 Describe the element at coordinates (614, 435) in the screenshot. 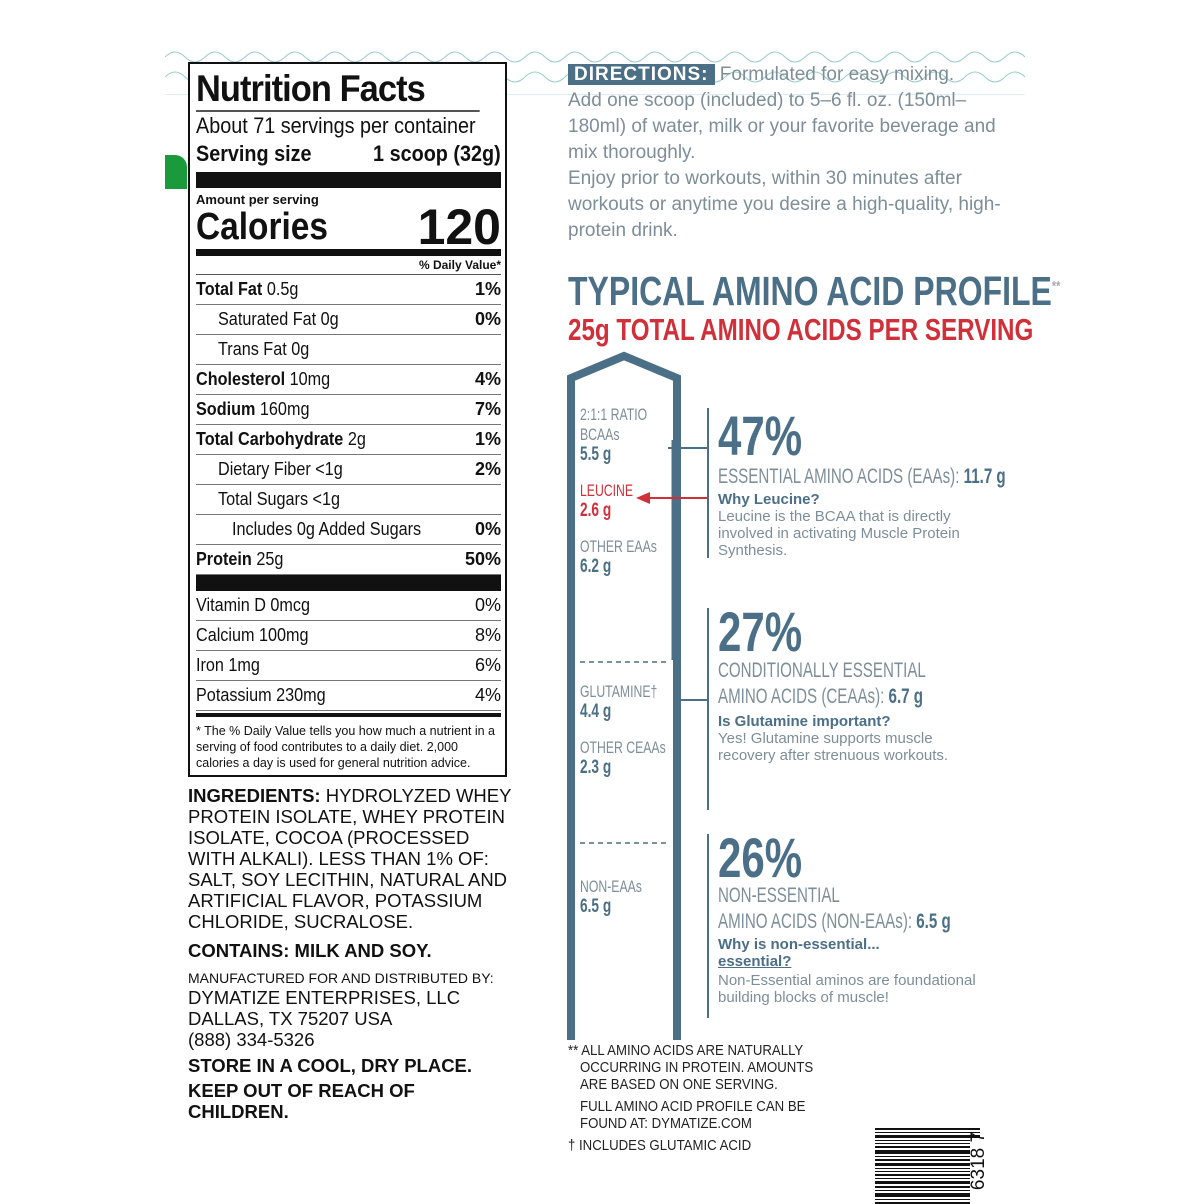

I see `bcaa-label: 2:1:1 RATIO BCAAs 5.5 g` at that location.